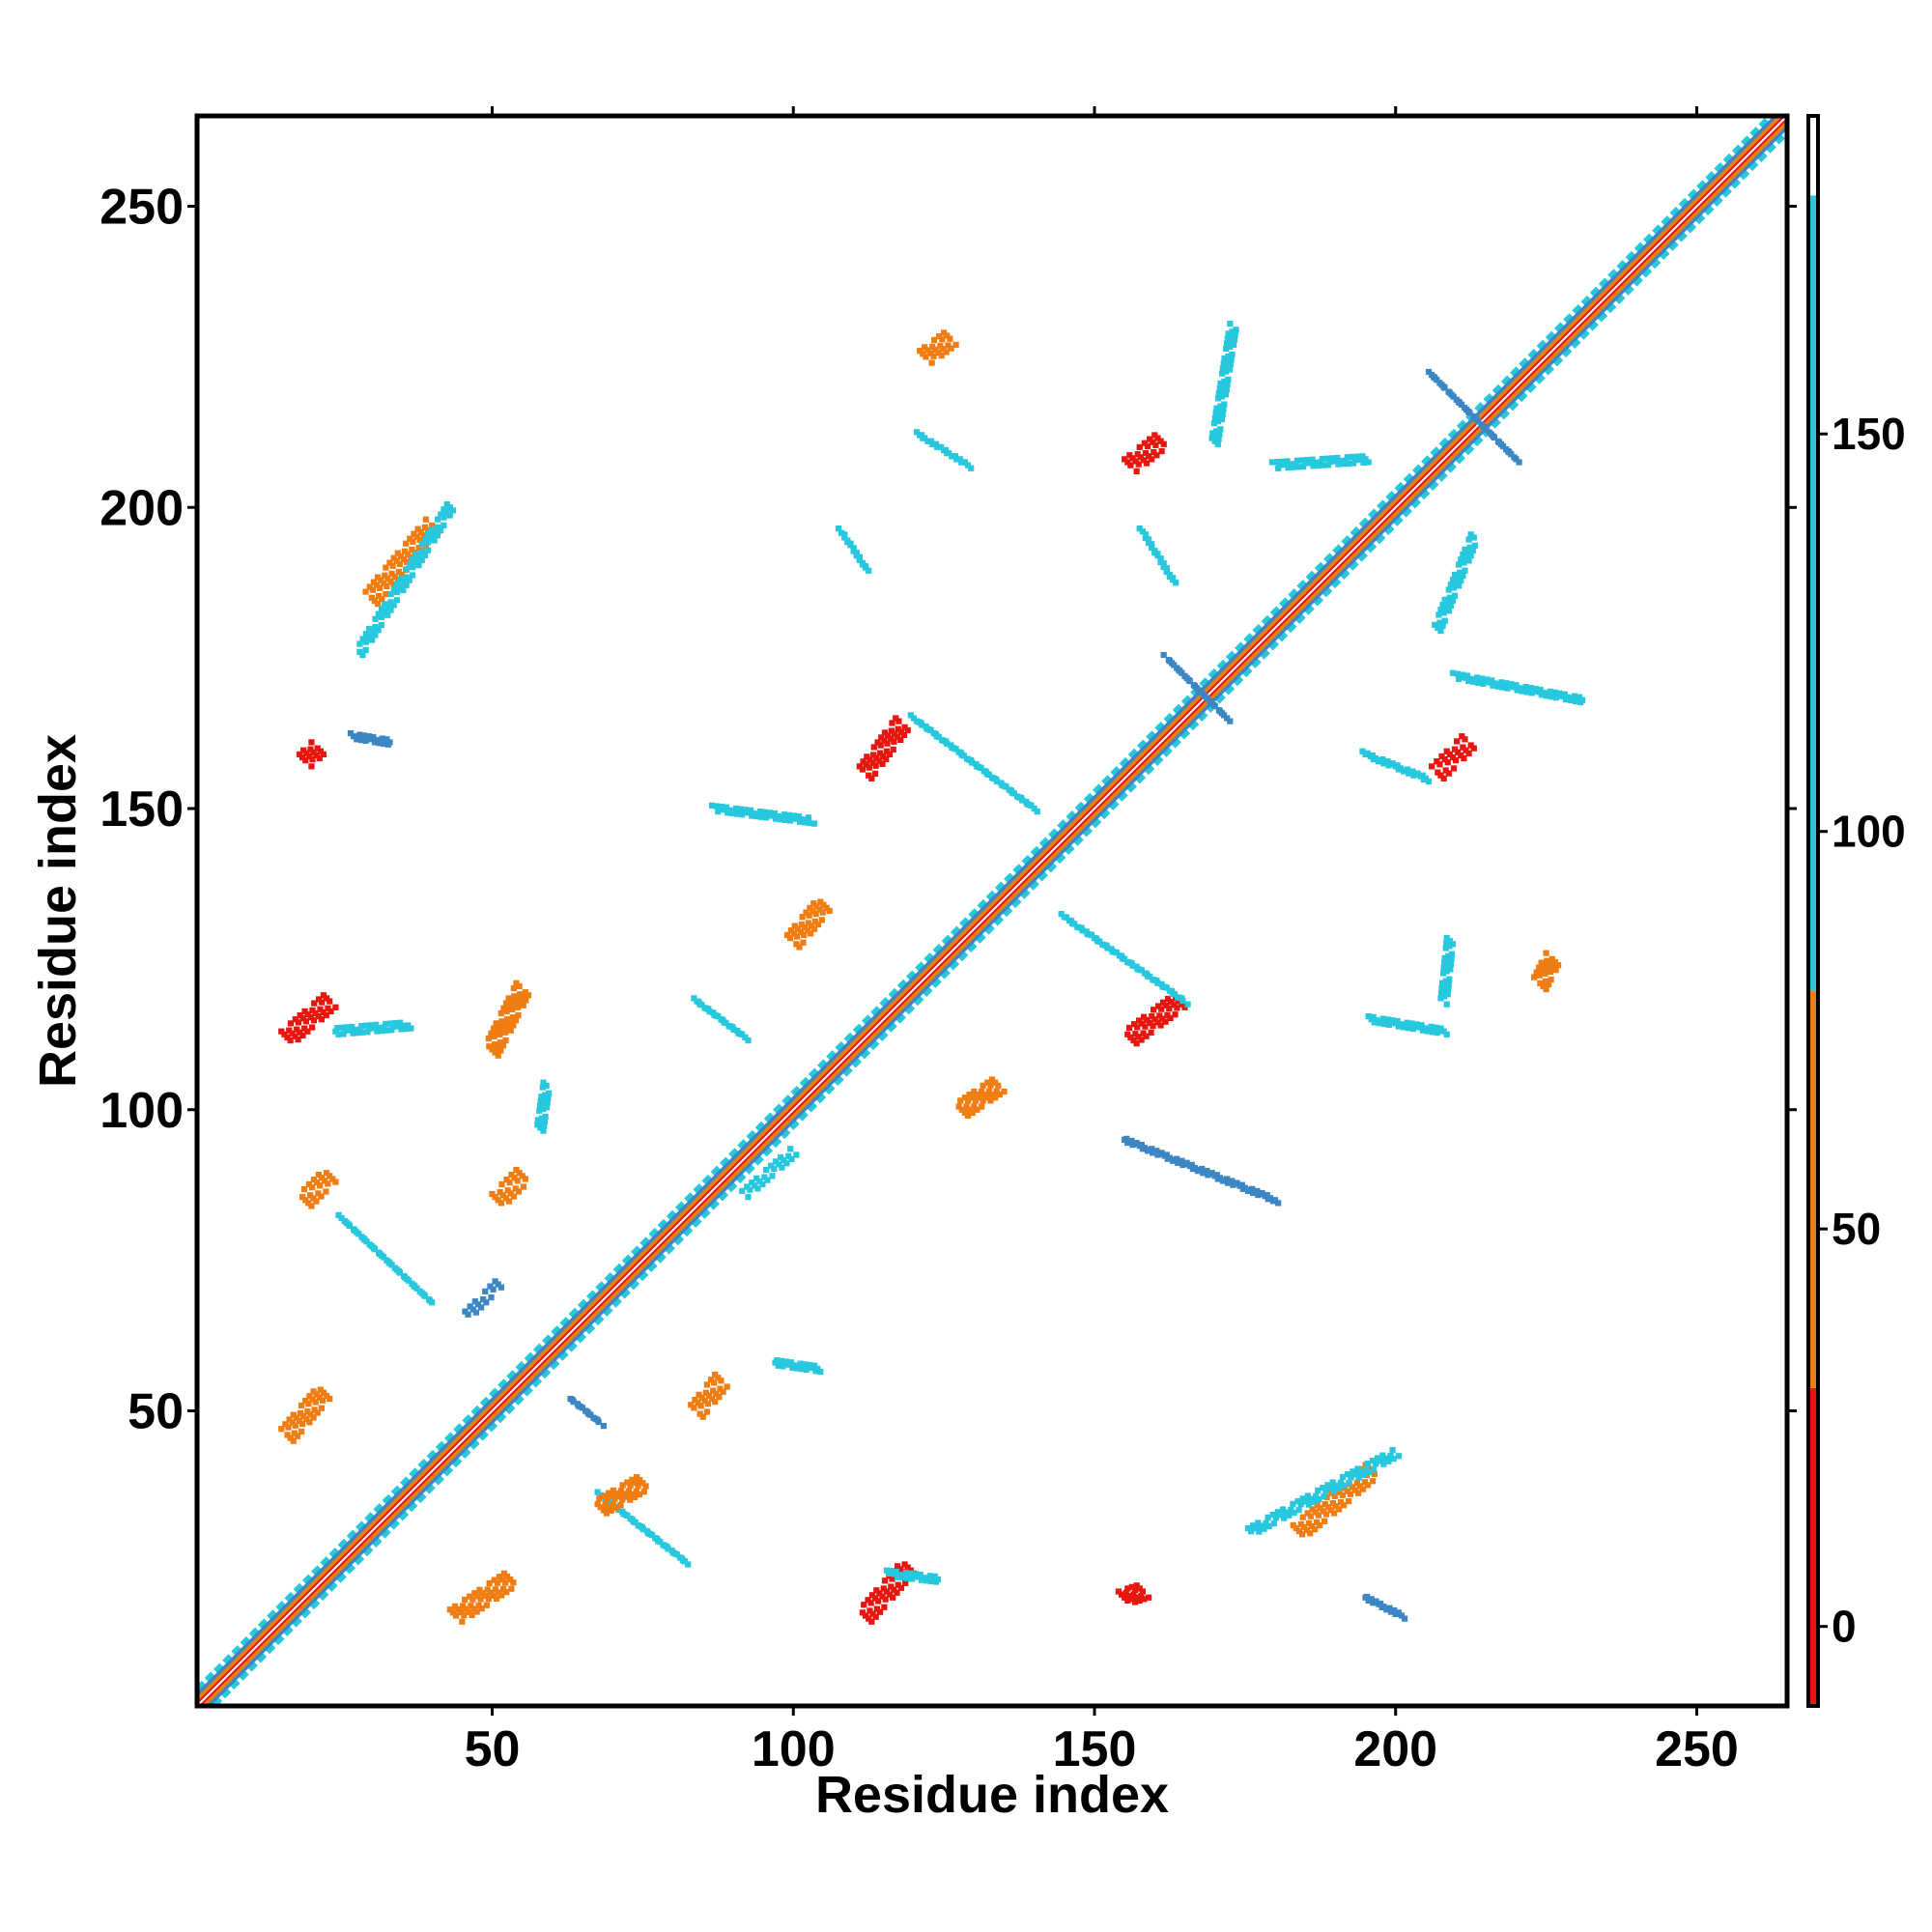 This screenshot has width=1932, height=1932. Describe the element at coordinates (141, 1111) in the screenshot. I see `y-tick-label: 100` at that location.